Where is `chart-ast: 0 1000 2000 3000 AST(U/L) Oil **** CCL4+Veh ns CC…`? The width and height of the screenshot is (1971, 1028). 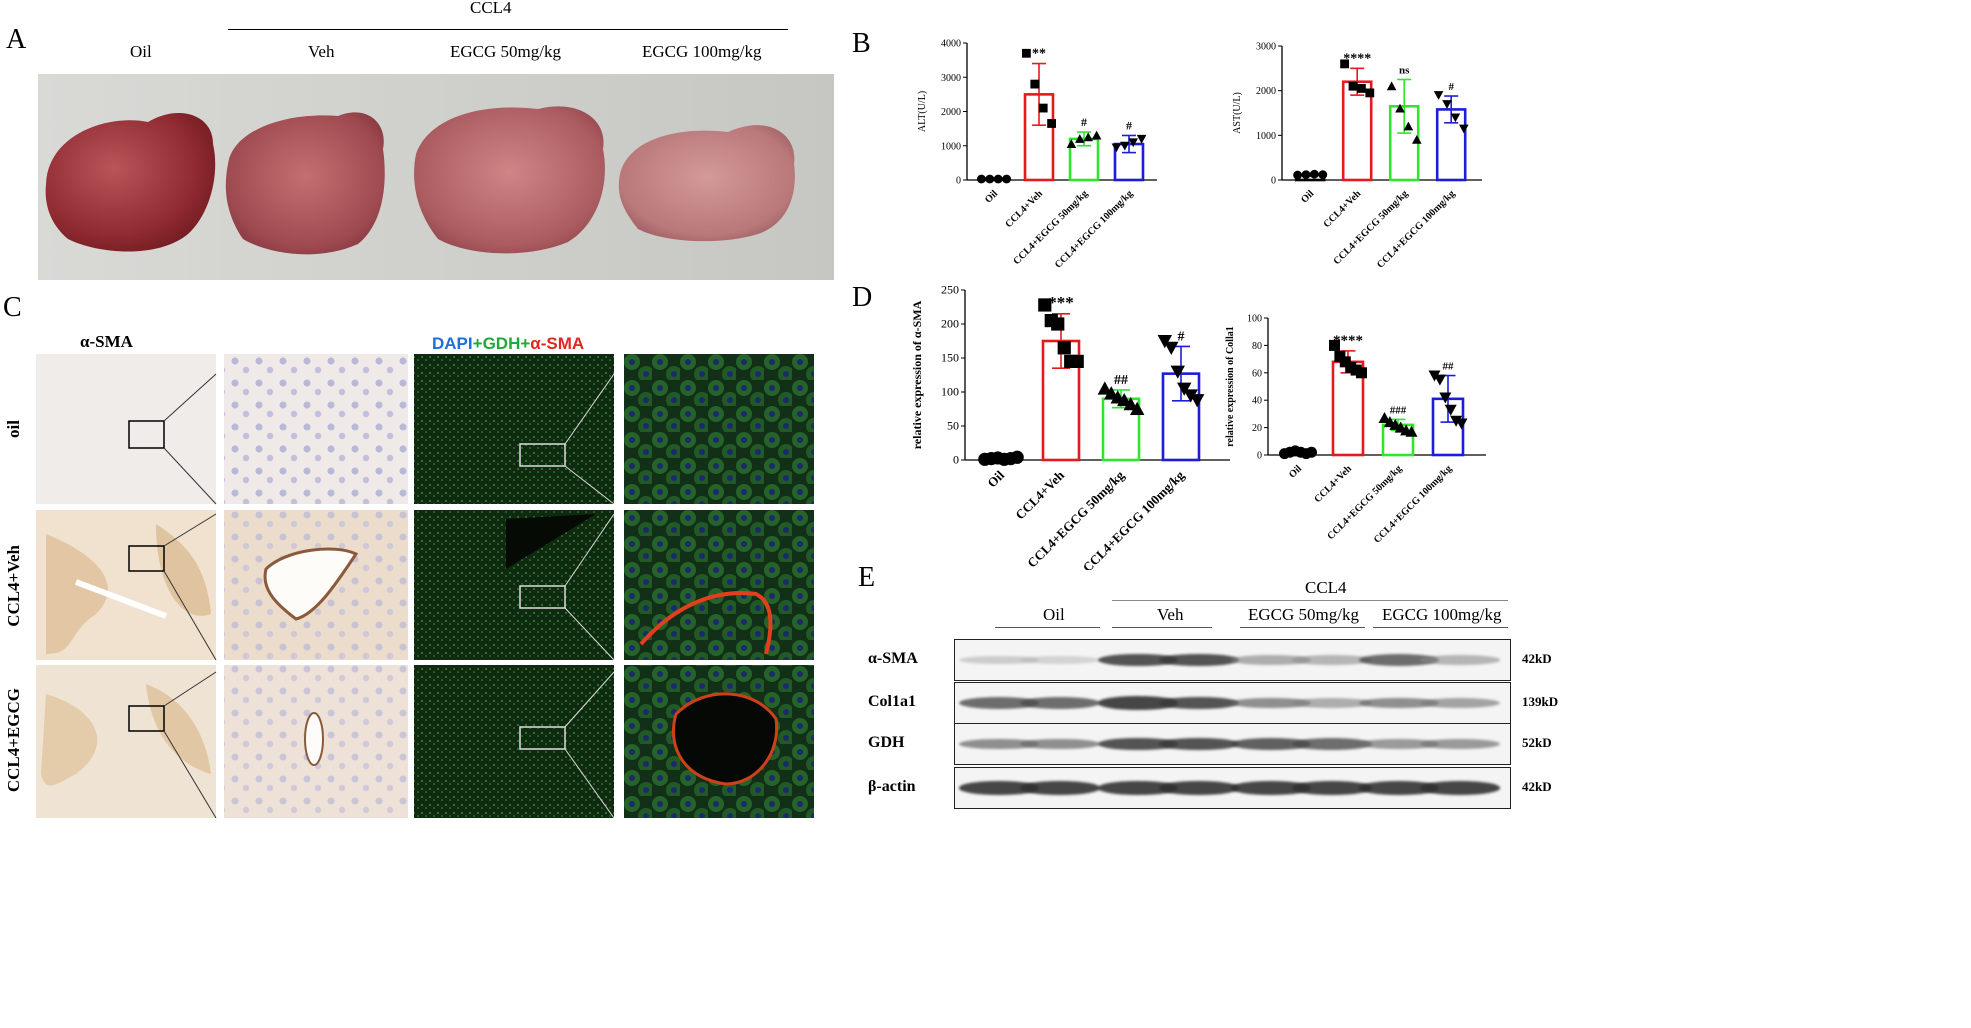
chart-ast: 0 1000 2000 3000 AST(U/L) Oil **** CCL4+Veh ns CC… is located at coordinates (1357, 156).